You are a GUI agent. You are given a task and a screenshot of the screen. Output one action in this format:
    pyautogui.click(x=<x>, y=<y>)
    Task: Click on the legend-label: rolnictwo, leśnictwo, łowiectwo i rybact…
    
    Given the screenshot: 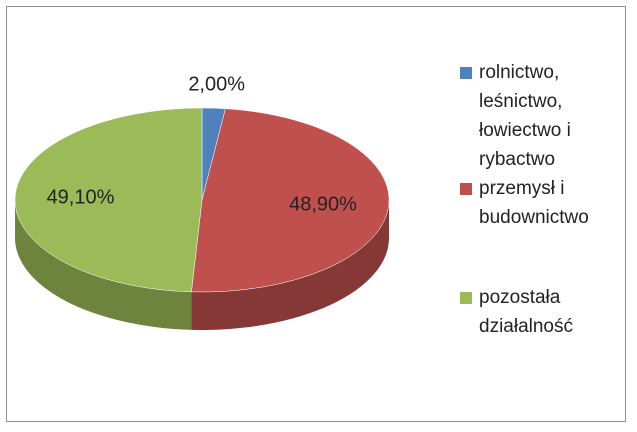 What is the action you would take?
    pyautogui.click(x=525, y=116)
    